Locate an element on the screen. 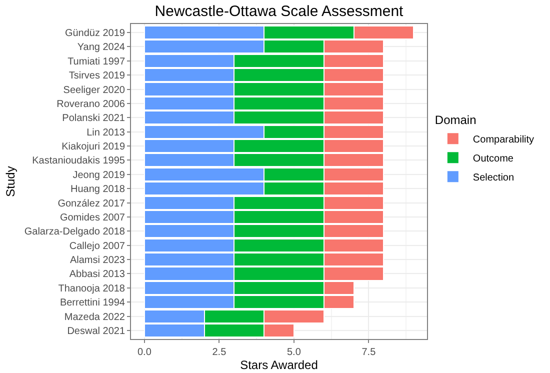 This screenshot has width=550, height=373. y-tick-label: Mazeda 2022 is located at coordinates (95, 317).